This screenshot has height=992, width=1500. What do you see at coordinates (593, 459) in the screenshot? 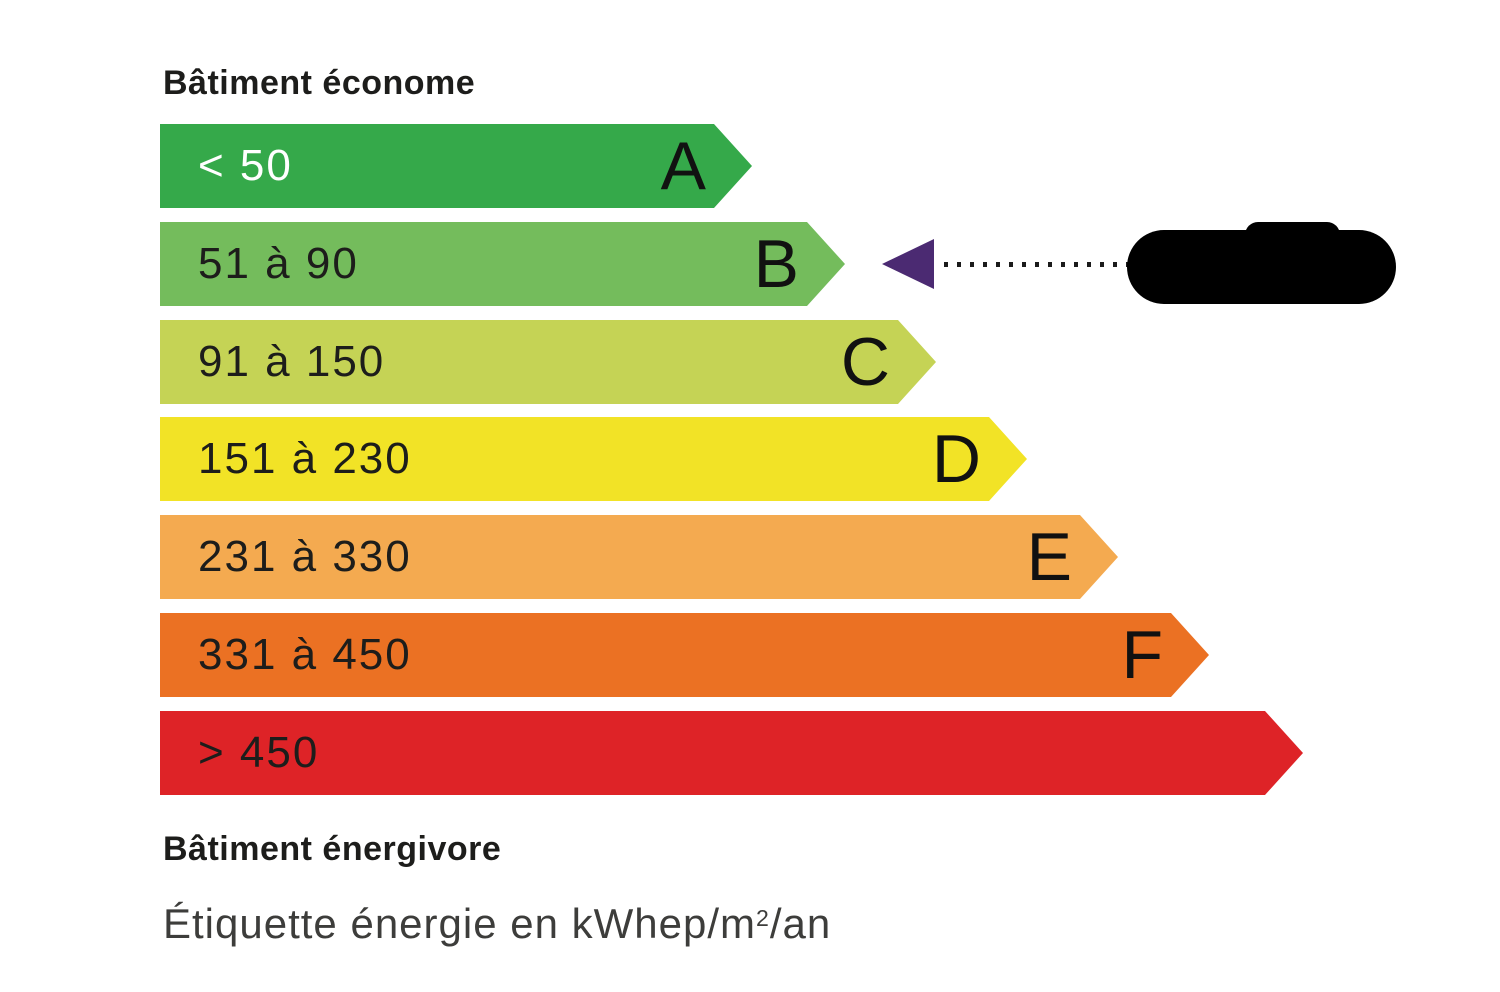
I see `energy-bar-d: 151 à 230 D` at bounding box center [593, 459].